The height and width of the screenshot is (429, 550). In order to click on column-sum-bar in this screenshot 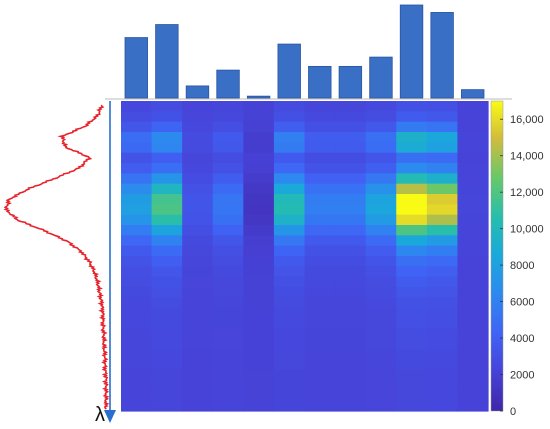, I will do `click(411, 51)`.